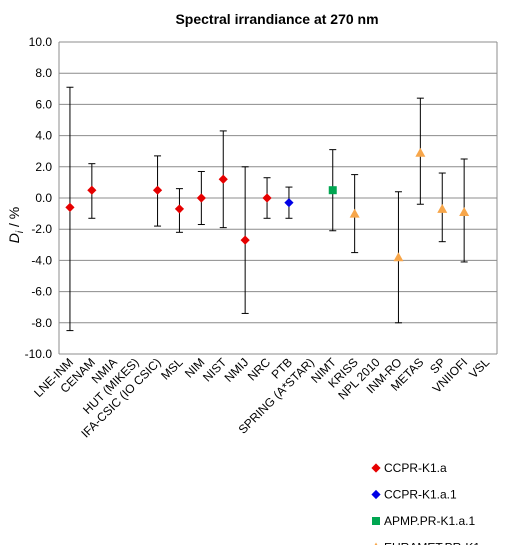  Describe the element at coordinates (415, 468) in the screenshot. I see `legend-label: CCPR-K1.a` at that location.